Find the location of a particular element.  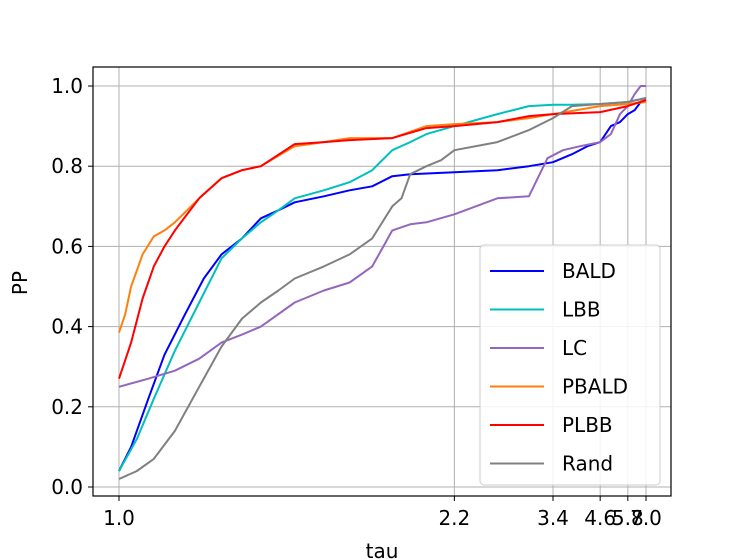

legend-label-lc: LC is located at coordinates (574, 348).